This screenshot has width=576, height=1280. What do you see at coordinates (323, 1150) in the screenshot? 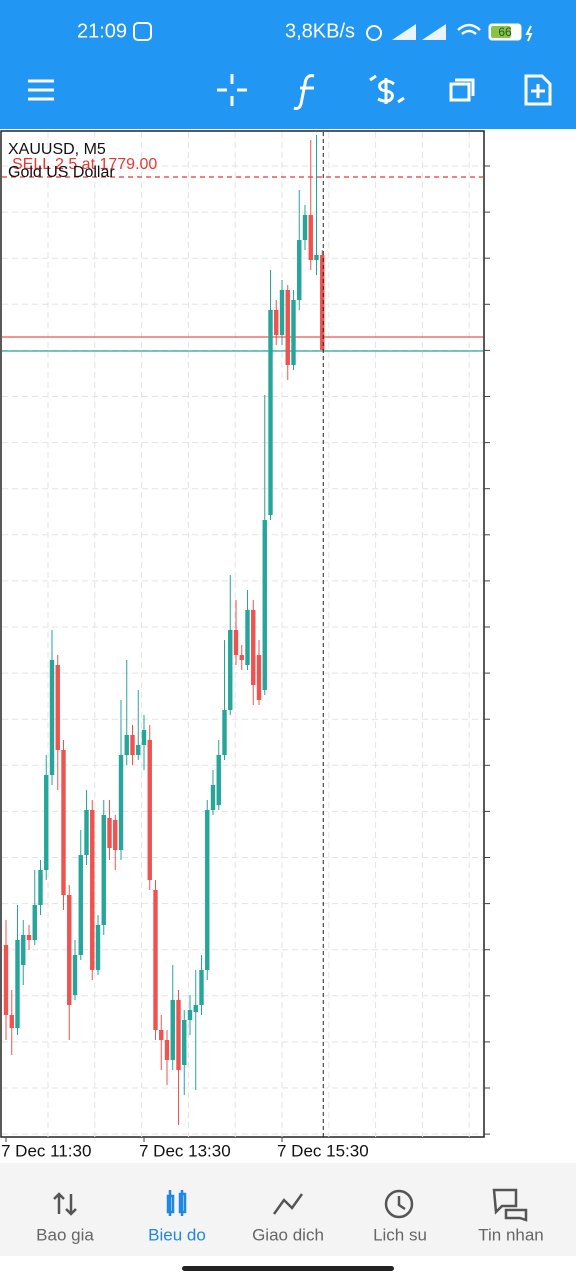
I see `x-tick-label: 7 Dec 15:30` at bounding box center [323, 1150].